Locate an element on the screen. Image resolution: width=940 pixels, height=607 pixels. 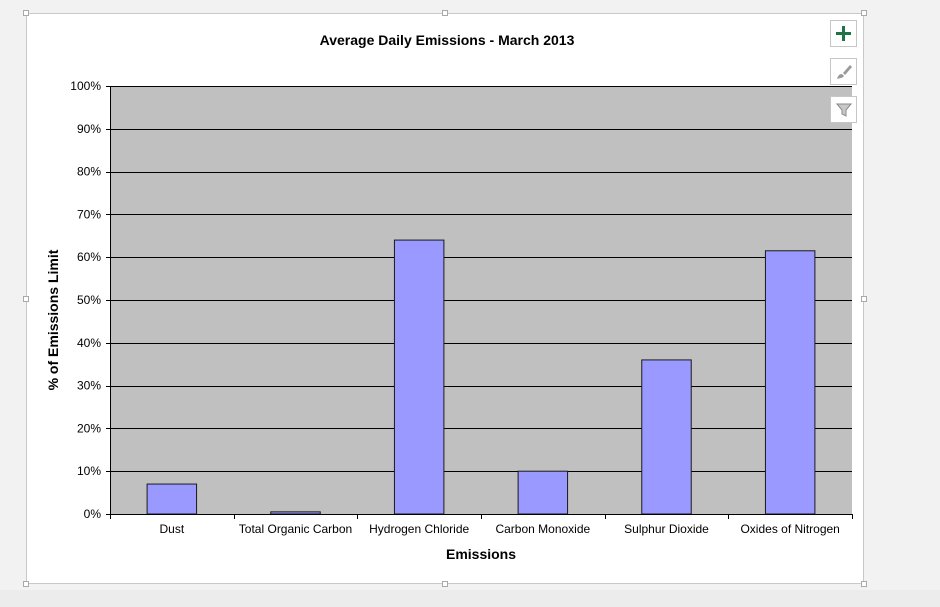
sheet-bottom-area is located at coordinates (470, 598).